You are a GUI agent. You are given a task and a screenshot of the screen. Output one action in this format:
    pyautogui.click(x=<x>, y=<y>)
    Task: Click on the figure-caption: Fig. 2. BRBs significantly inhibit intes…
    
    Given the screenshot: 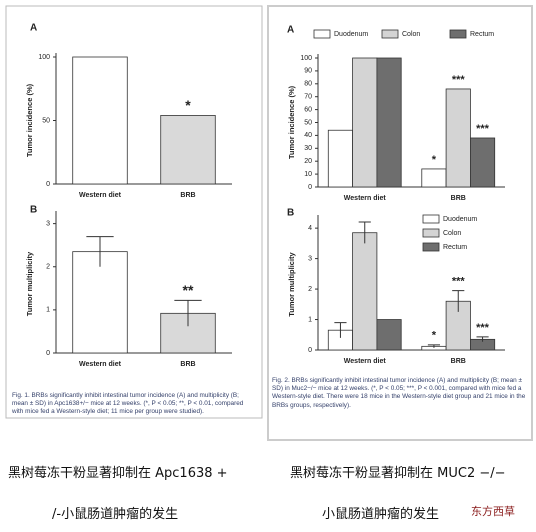 What is the action you would take?
    pyautogui.click(x=399, y=393)
    